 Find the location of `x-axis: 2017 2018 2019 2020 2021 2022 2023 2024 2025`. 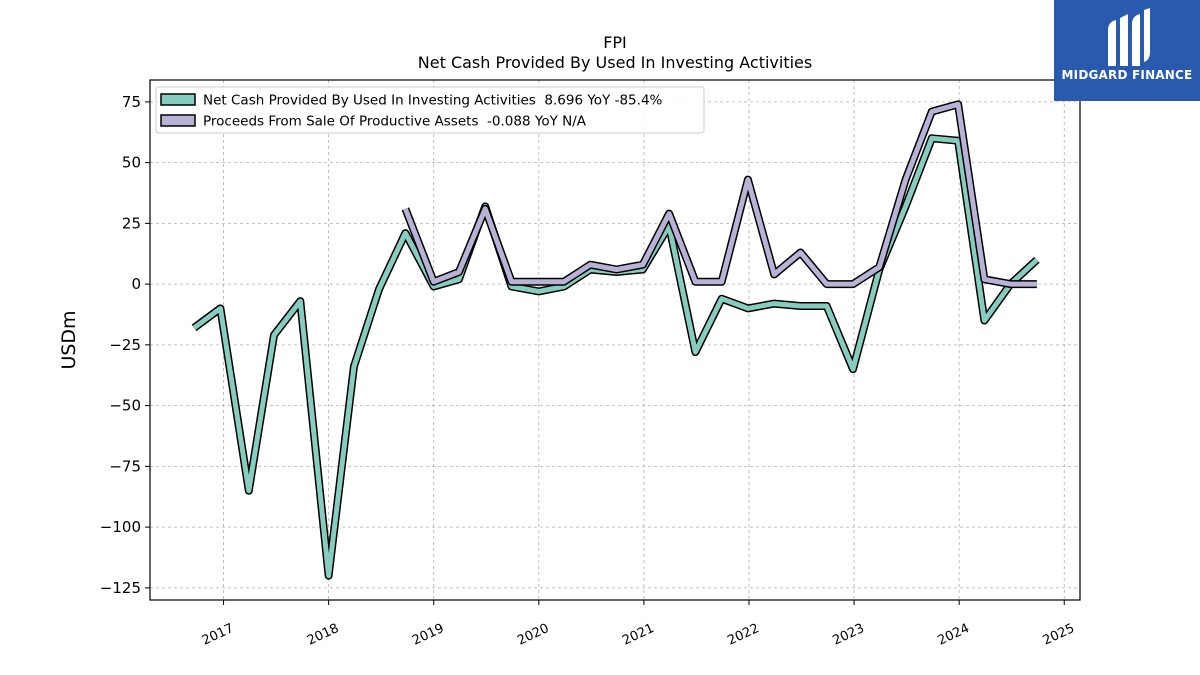

x-axis: 2017 2018 2019 2020 2021 2022 2023 2024 2025 is located at coordinates (638, 624).